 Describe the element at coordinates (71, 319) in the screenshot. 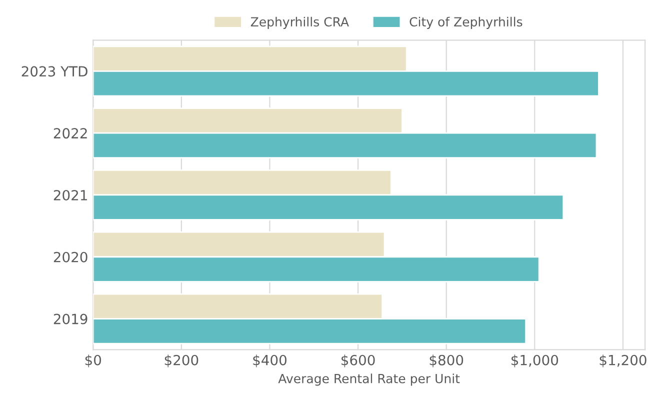

I see `y-tick-label: 2019` at that location.